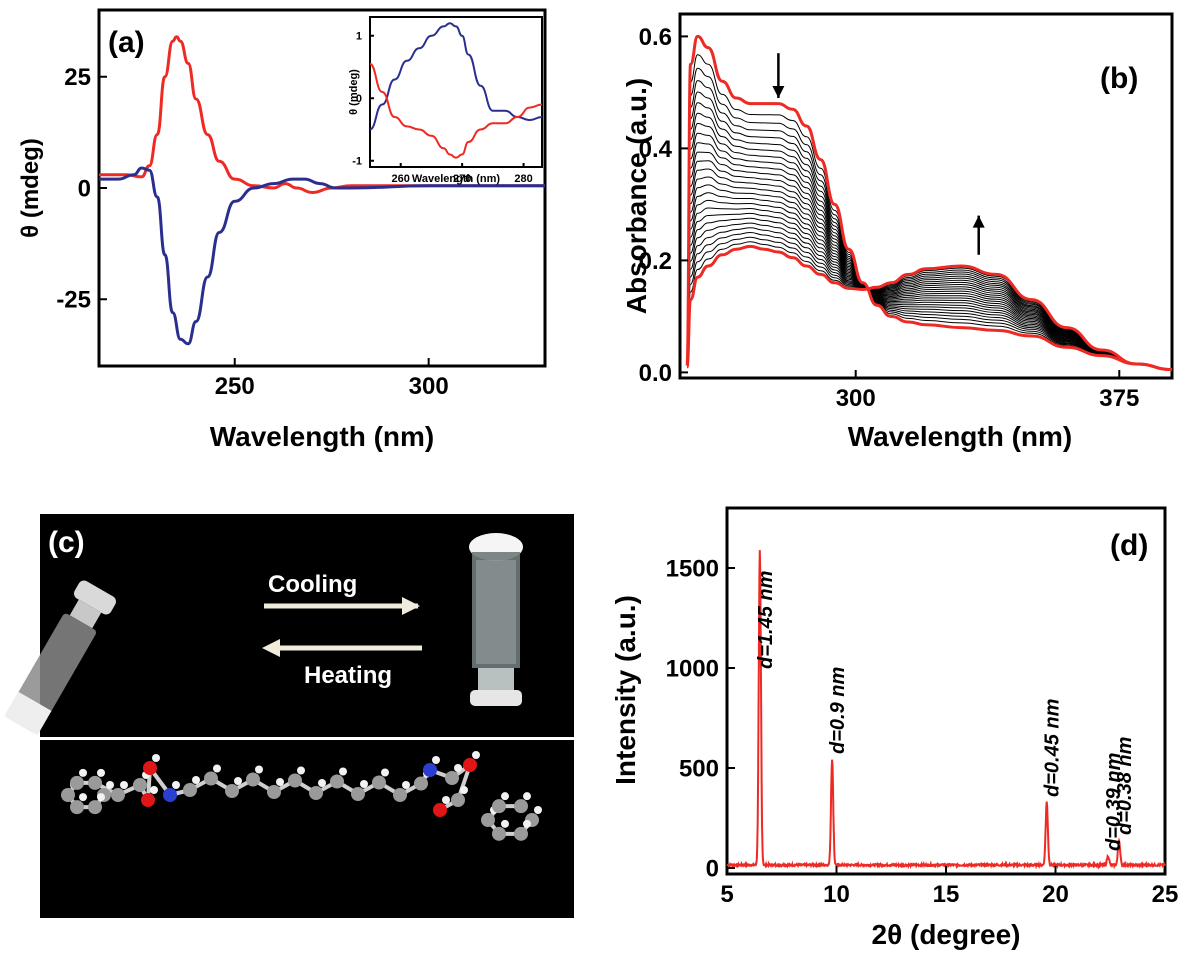 The width and height of the screenshot is (1190, 953). Describe the element at coordinates (1165, 894) in the screenshot. I see `x-tick-label: 25` at that location.